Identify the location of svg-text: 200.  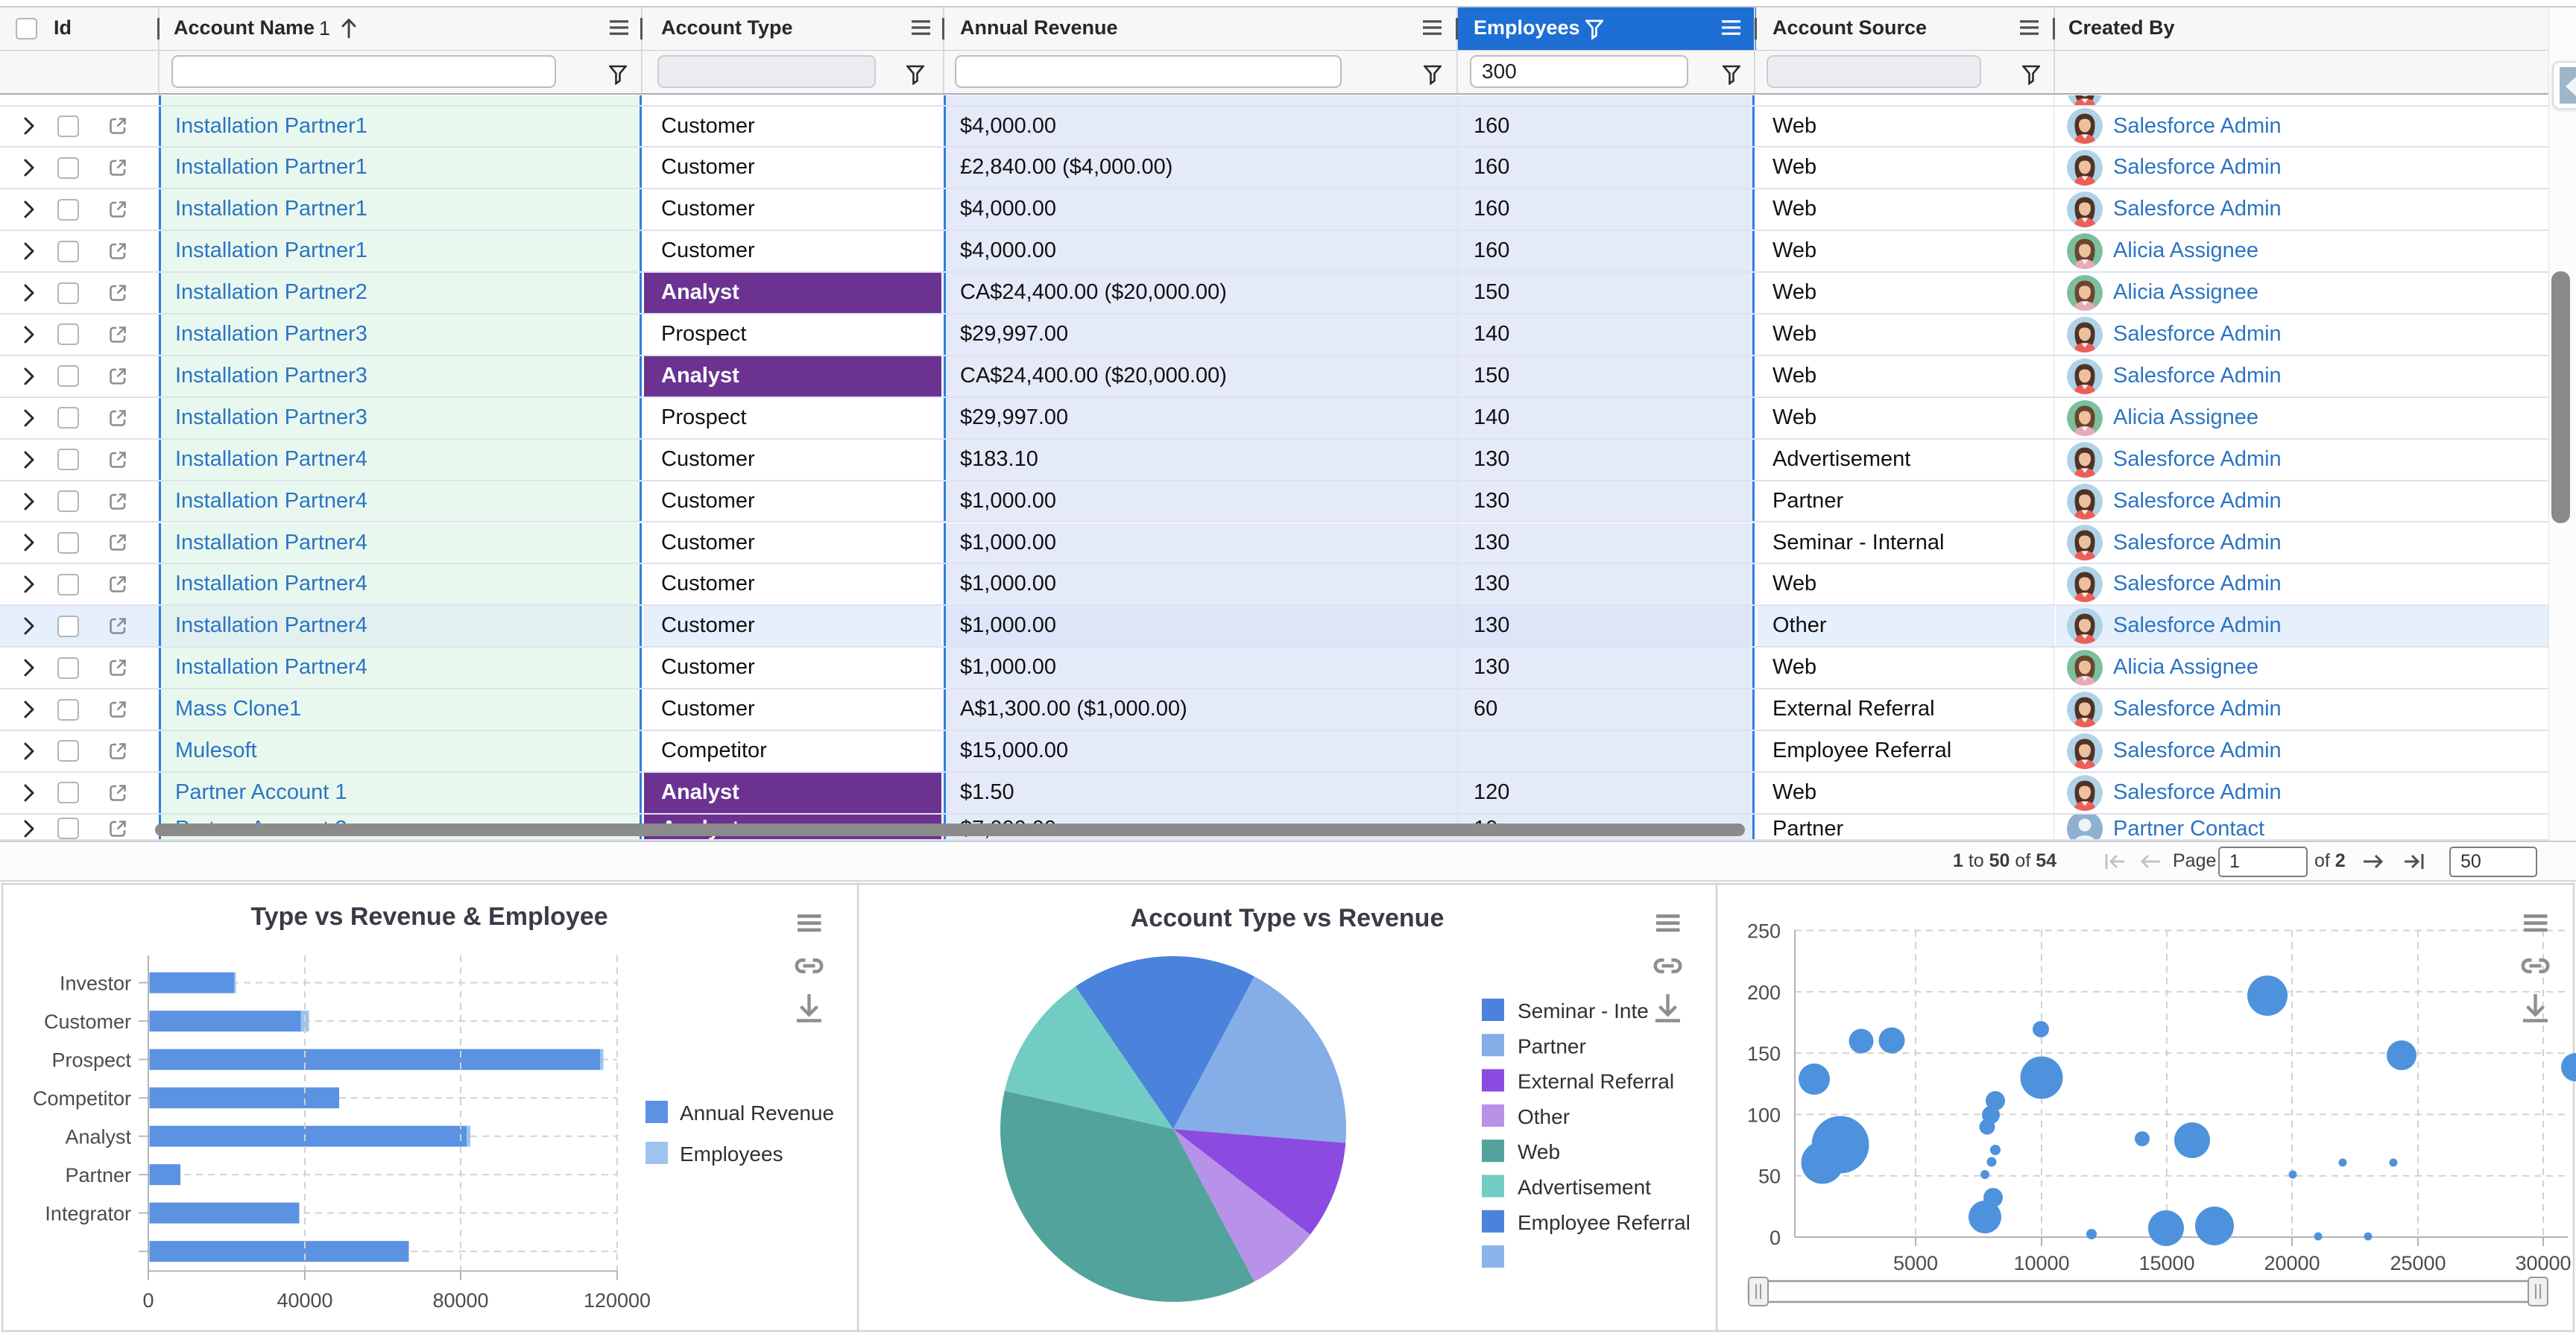
(1764, 992).